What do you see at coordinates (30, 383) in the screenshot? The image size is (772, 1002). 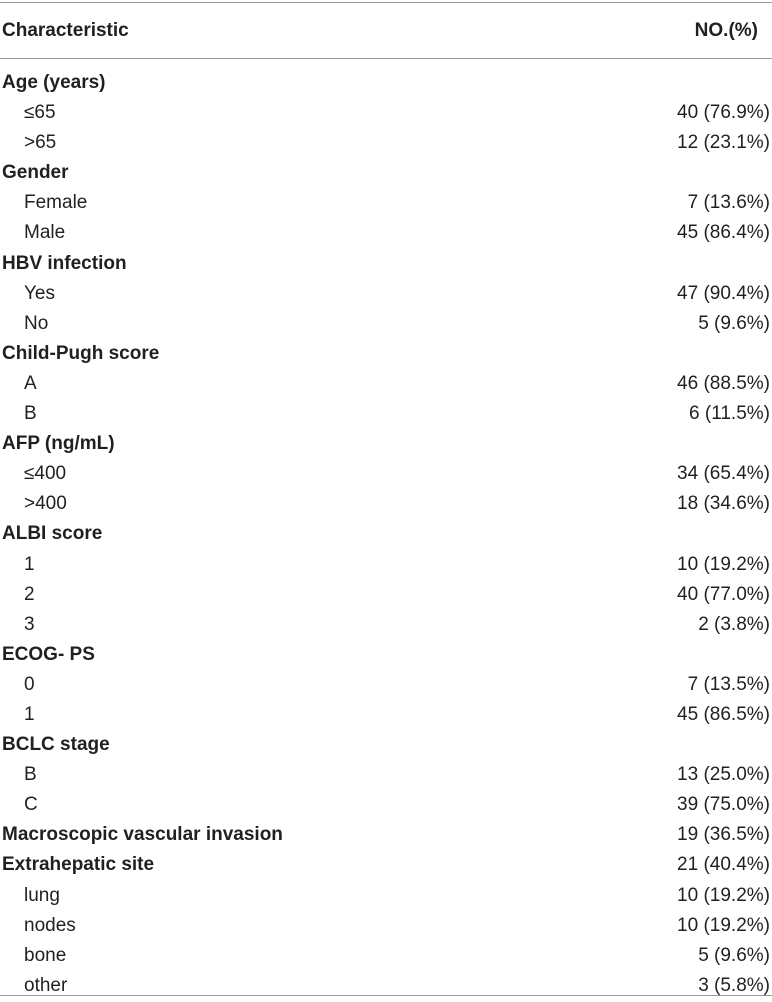 I see `row-label: A` at bounding box center [30, 383].